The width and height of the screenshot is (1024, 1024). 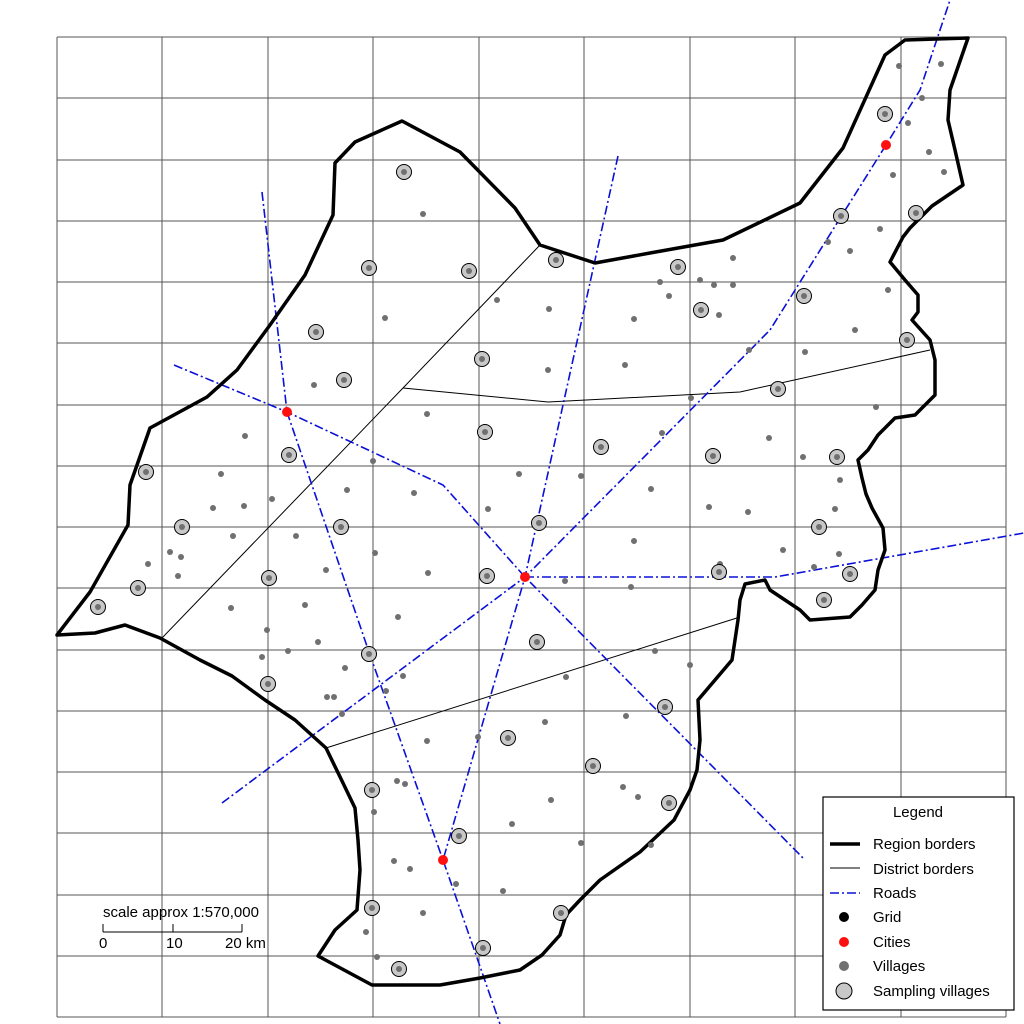 What do you see at coordinates (533, 682) in the screenshot?
I see `district-border` at bounding box center [533, 682].